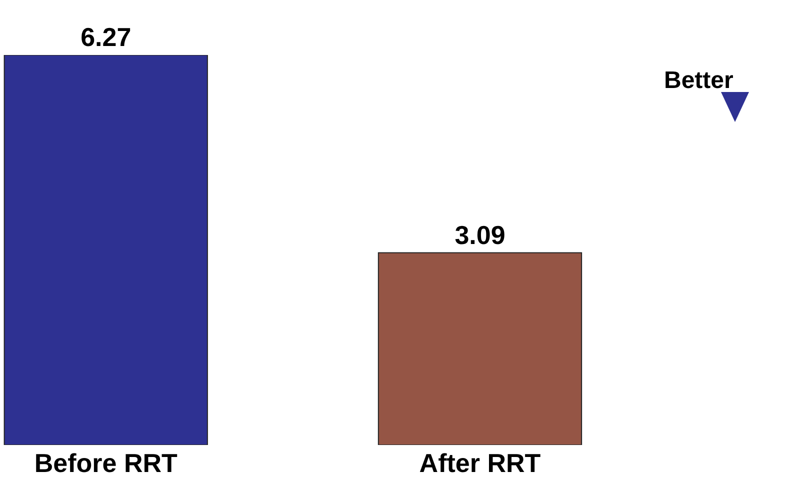 This screenshot has width=789, height=499. Describe the element at coordinates (106, 37) in the screenshot. I see `data-label: 6.27` at that location.